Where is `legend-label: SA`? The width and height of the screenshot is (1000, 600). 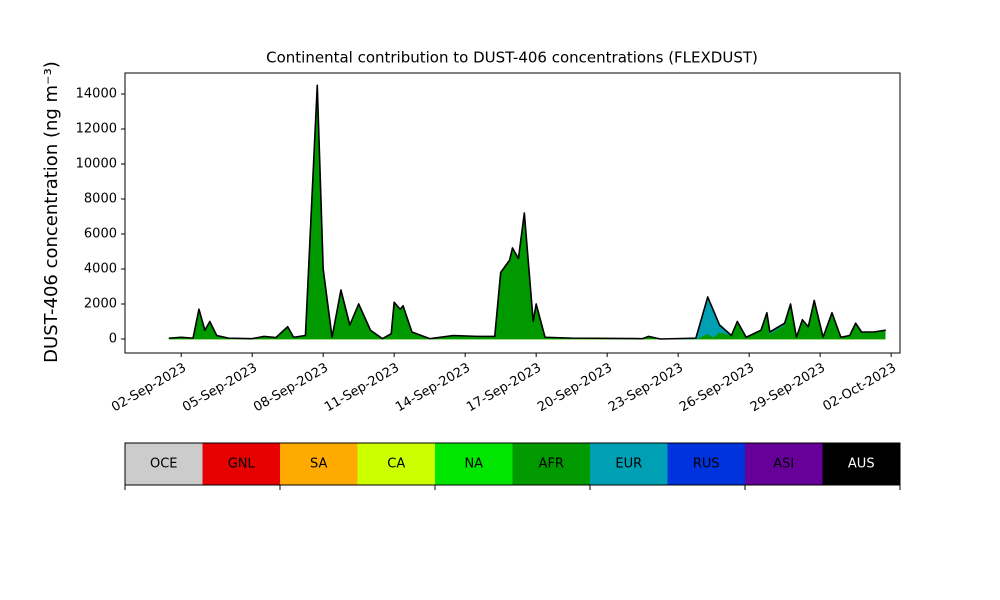
legend-label: SA is located at coordinates (318, 464).